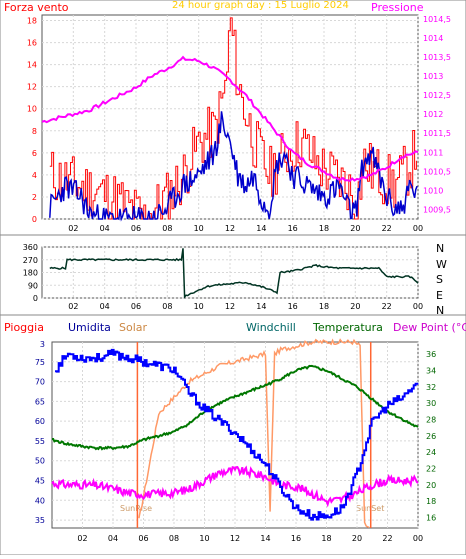 The height and width of the screenshot is (559, 466). What do you see at coordinates (36, 7) in the screenshot?
I see `wind-speed-label: Forza vento` at bounding box center [36, 7].